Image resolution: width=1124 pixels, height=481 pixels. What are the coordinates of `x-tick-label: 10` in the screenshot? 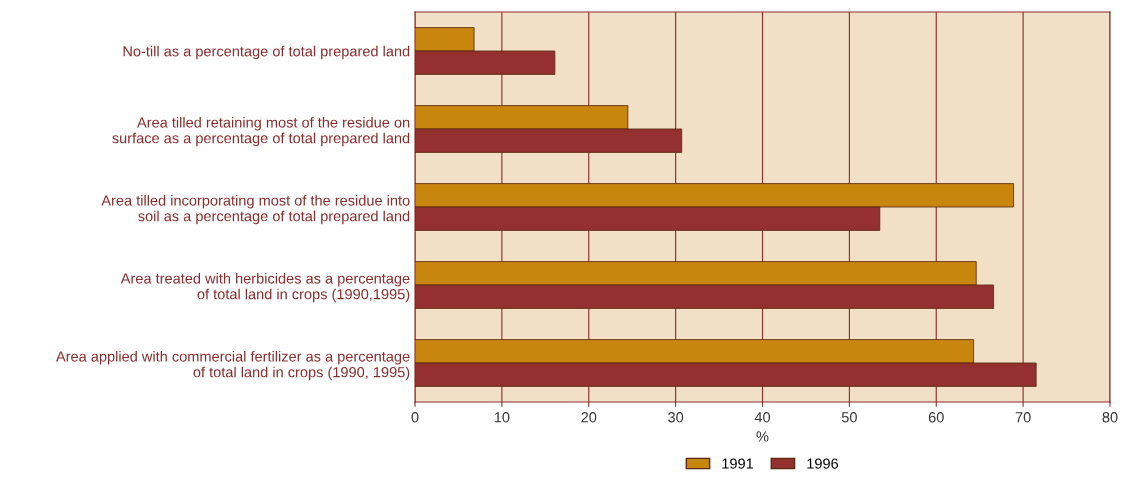 It's located at (502, 417).